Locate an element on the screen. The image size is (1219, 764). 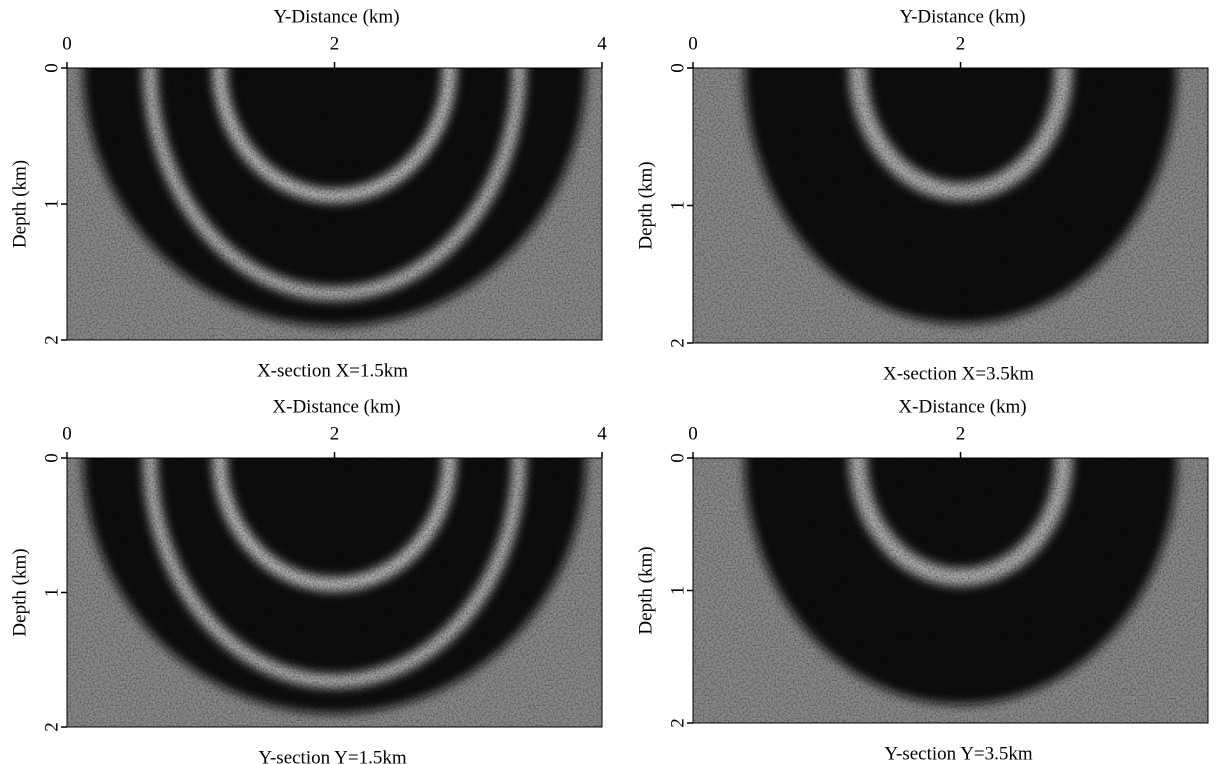
caption: Y-section Y=1.5km is located at coordinates (332, 755).